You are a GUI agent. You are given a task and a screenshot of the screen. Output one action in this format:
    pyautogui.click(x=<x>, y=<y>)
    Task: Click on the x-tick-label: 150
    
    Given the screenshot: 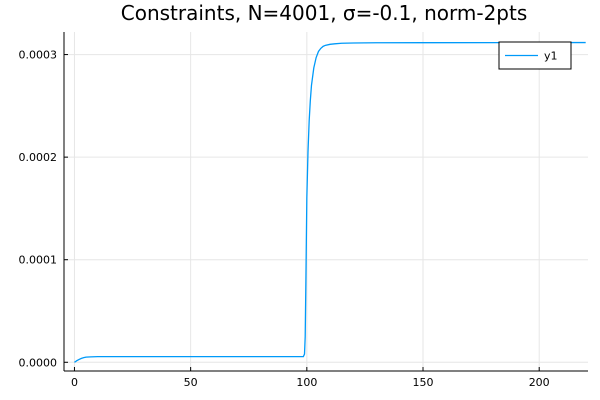 What is the action you would take?
    pyautogui.click(x=423, y=382)
    